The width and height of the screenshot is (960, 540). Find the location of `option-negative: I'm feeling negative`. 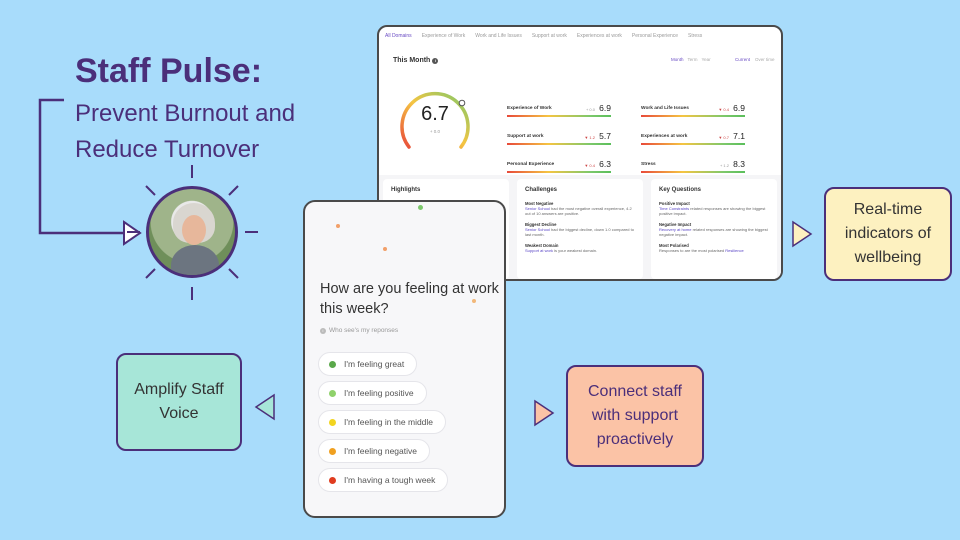

option-negative: I'm feeling negative is located at coordinates (374, 451).